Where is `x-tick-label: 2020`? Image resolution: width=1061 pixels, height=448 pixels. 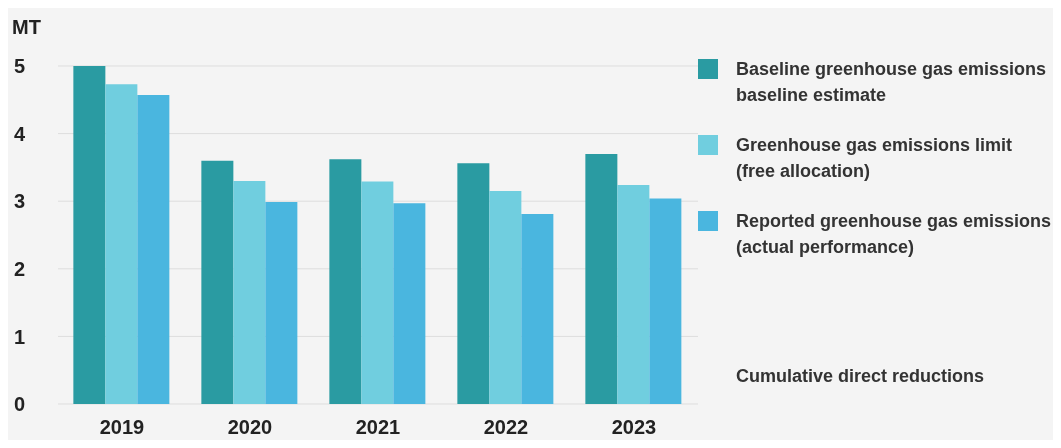 x-tick-label: 2020 is located at coordinates (250, 427).